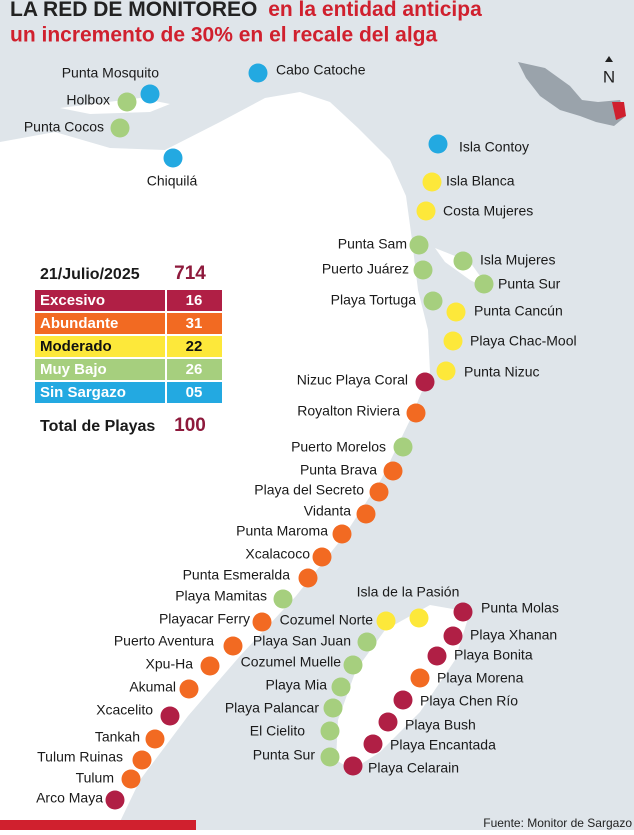 This screenshot has height=835, width=634. I want to click on beach-label: Playa Xhanan, so click(513, 635).